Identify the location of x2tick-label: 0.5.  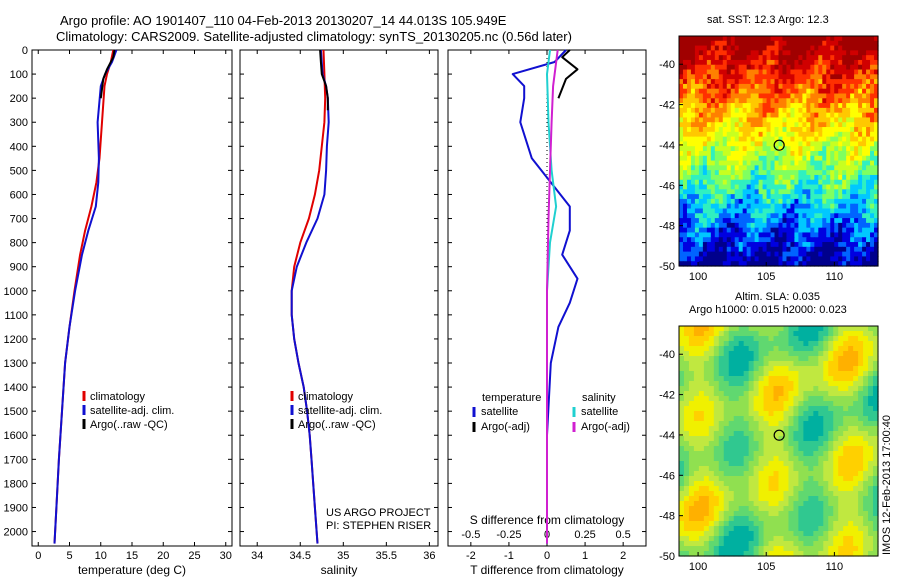
(623, 535).